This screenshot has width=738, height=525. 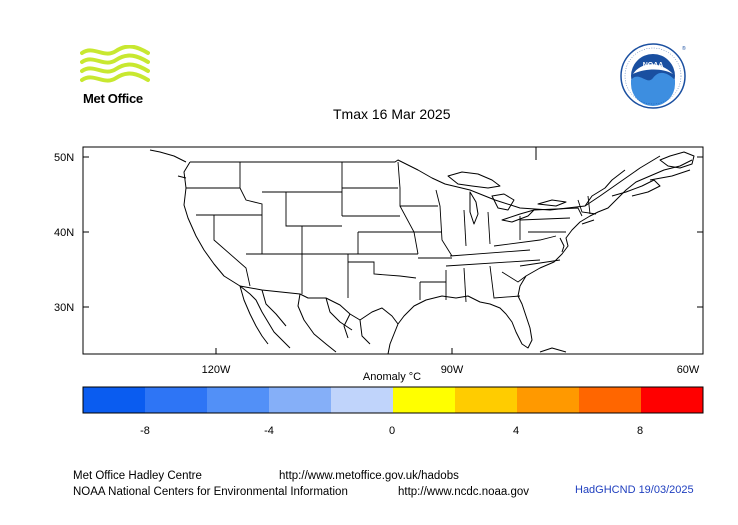 What do you see at coordinates (452, 370) in the screenshot?
I see `lon-label-90w: 90W` at bounding box center [452, 370].